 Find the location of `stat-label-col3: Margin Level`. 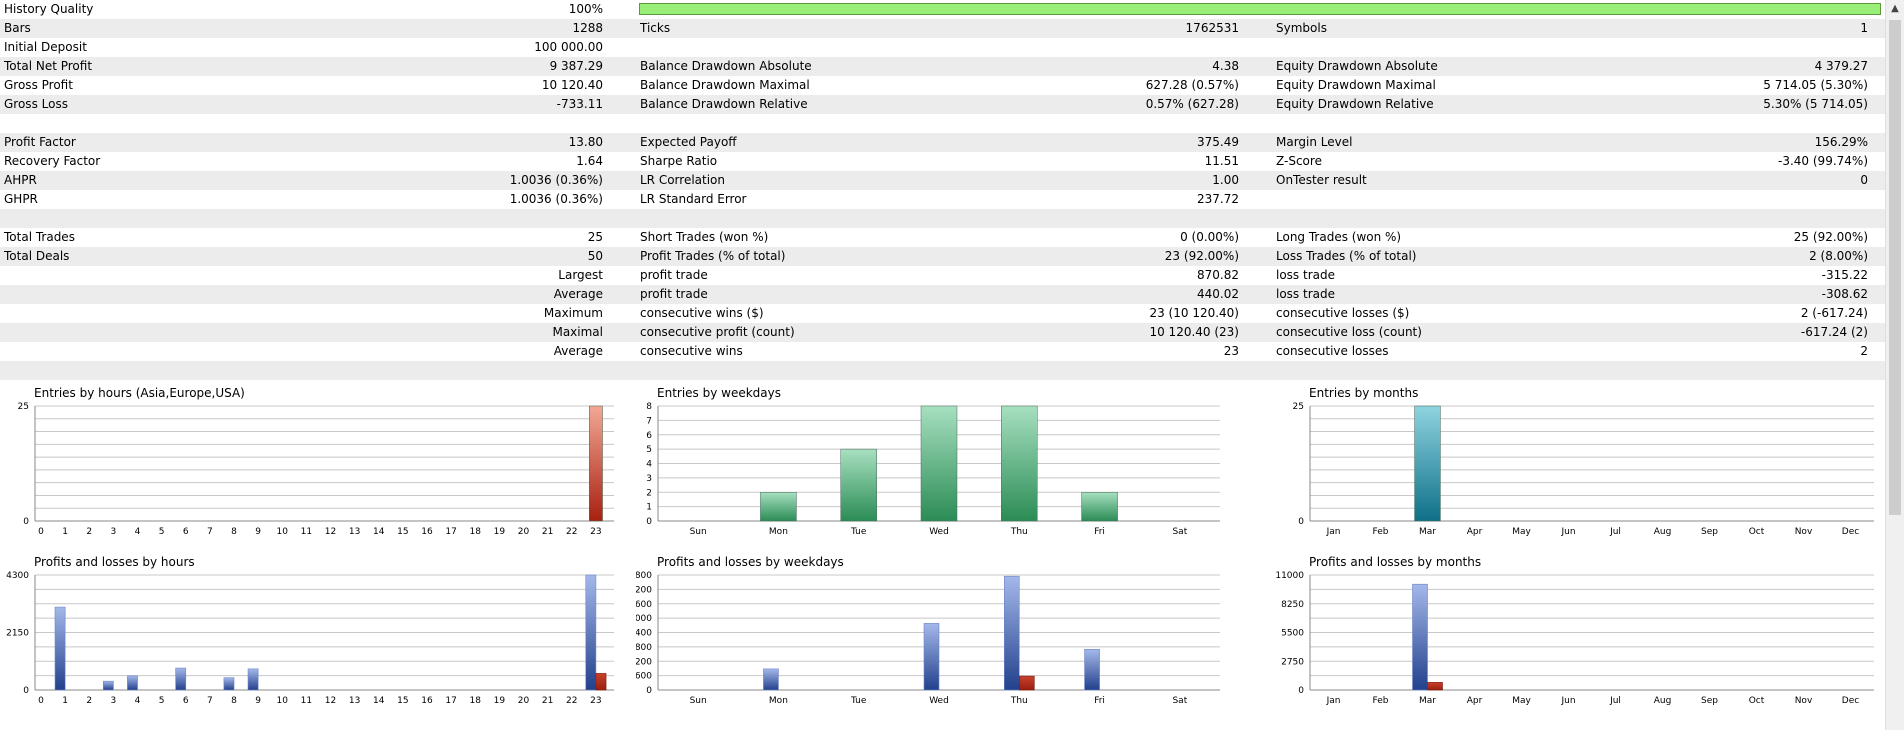

stat-label-col3: Margin Level is located at coordinates (1314, 142).